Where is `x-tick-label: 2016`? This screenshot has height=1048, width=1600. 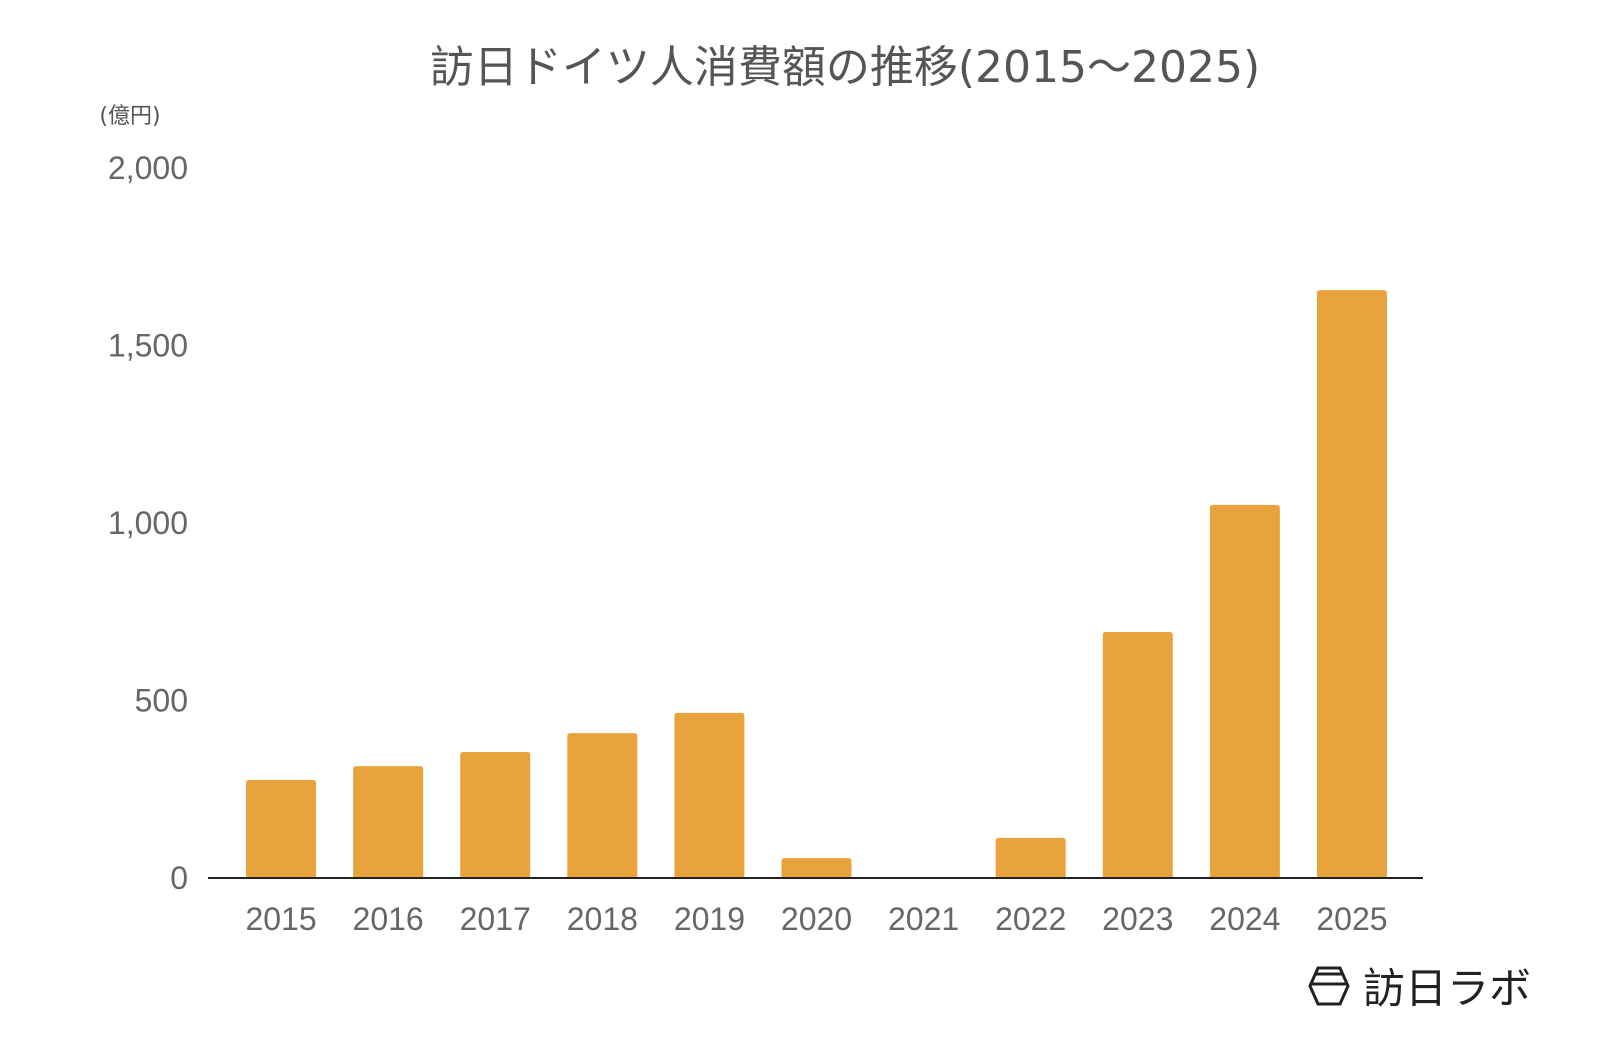 x-tick-label: 2016 is located at coordinates (388, 919).